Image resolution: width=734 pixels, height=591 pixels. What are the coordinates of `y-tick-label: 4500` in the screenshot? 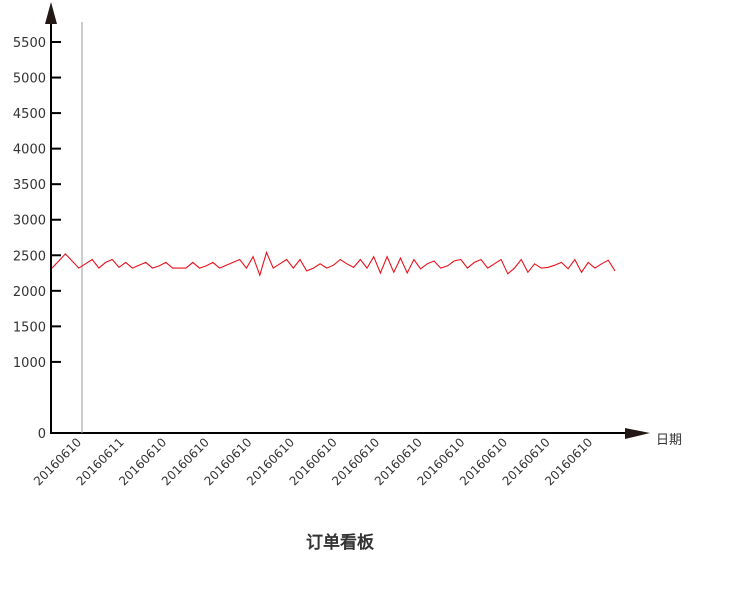 It's located at (29, 114).